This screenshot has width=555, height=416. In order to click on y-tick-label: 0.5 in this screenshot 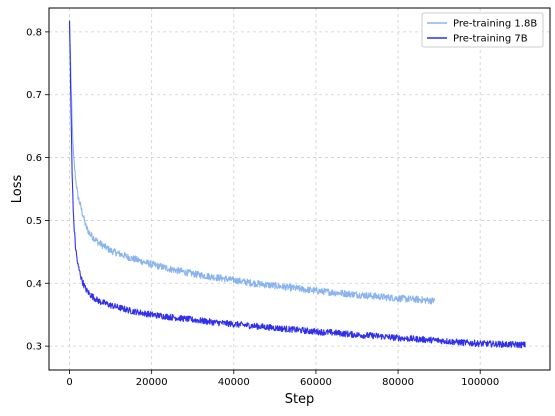, I will do `click(34, 221)`.